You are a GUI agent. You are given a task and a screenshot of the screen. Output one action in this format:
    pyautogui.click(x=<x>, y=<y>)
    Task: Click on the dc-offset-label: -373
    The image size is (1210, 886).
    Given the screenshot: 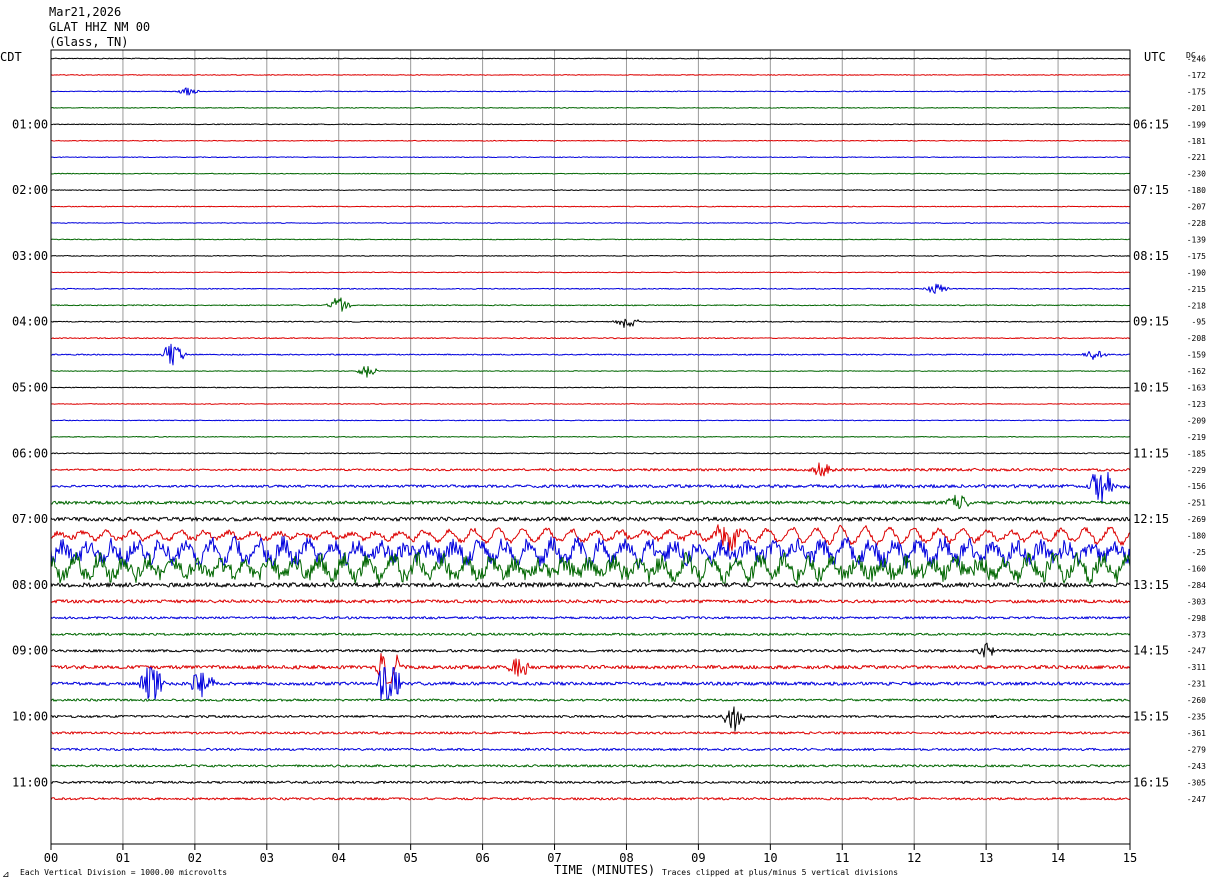 What is the action you would take?
    pyautogui.click(x=1196, y=634)
    